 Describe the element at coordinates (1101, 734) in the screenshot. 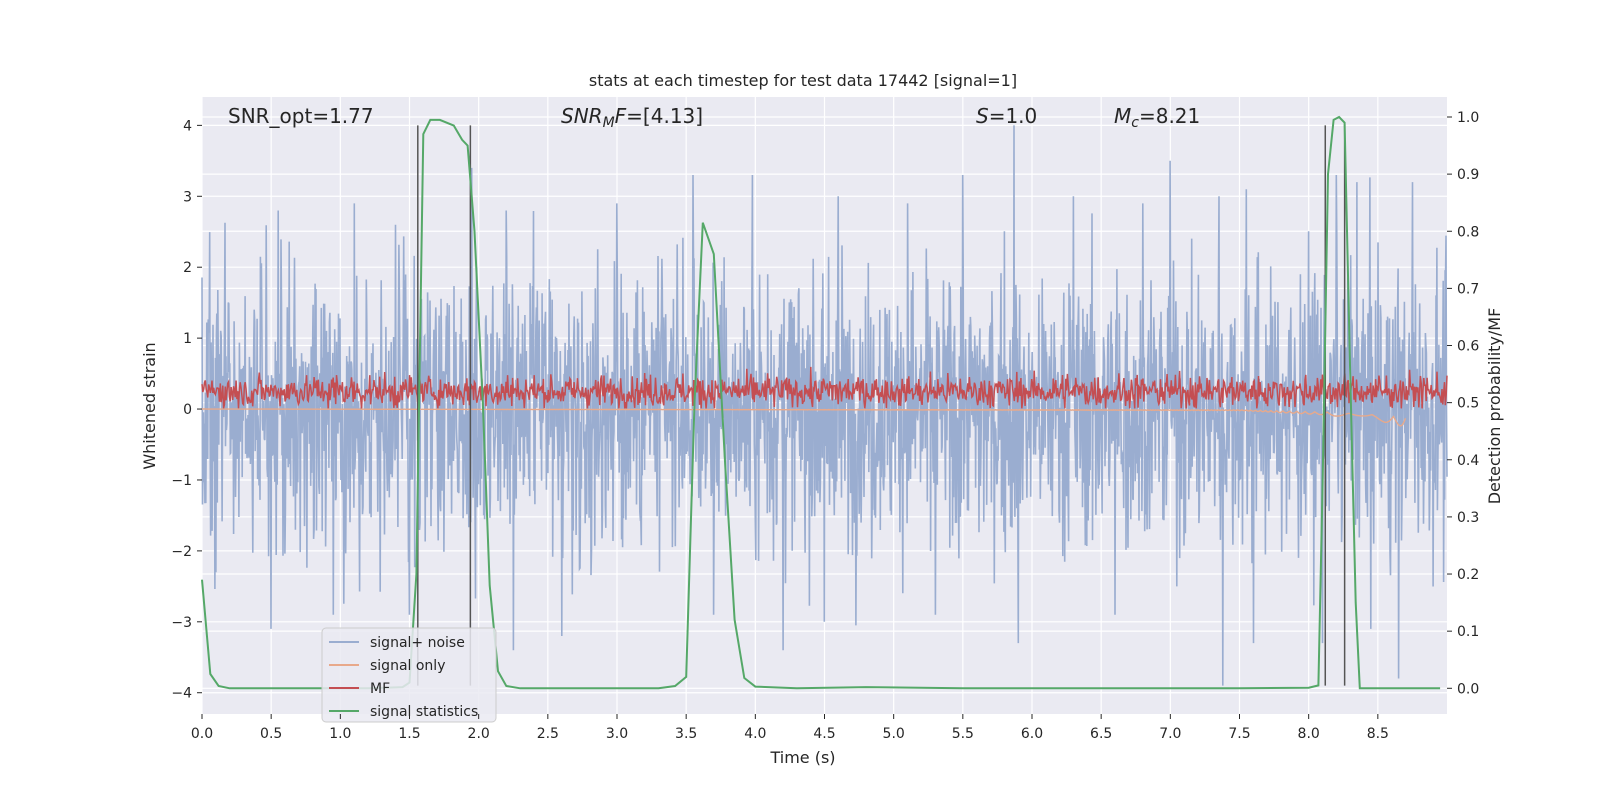

I see `x-tick-label: 6.5` at that location.